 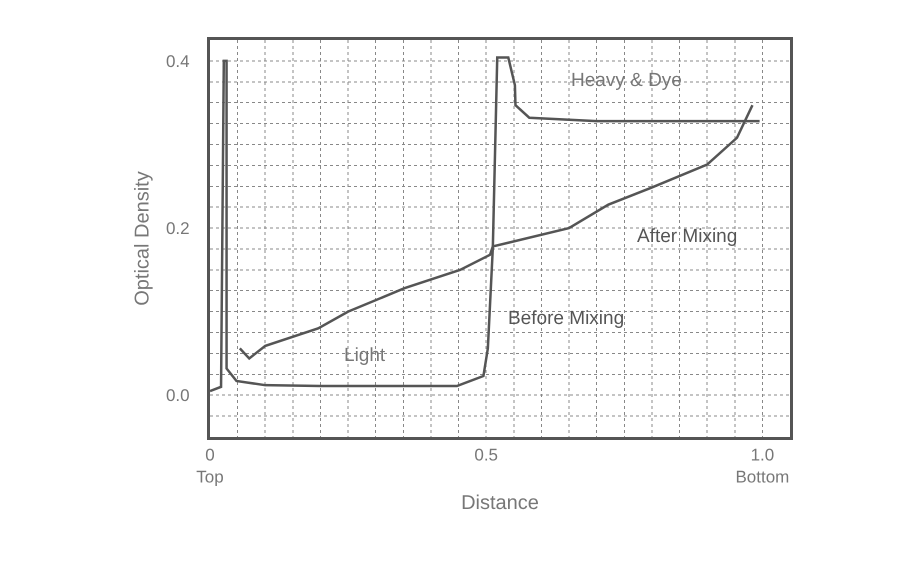 What do you see at coordinates (365, 355) in the screenshot?
I see `annotation: Light` at bounding box center [365, 355].